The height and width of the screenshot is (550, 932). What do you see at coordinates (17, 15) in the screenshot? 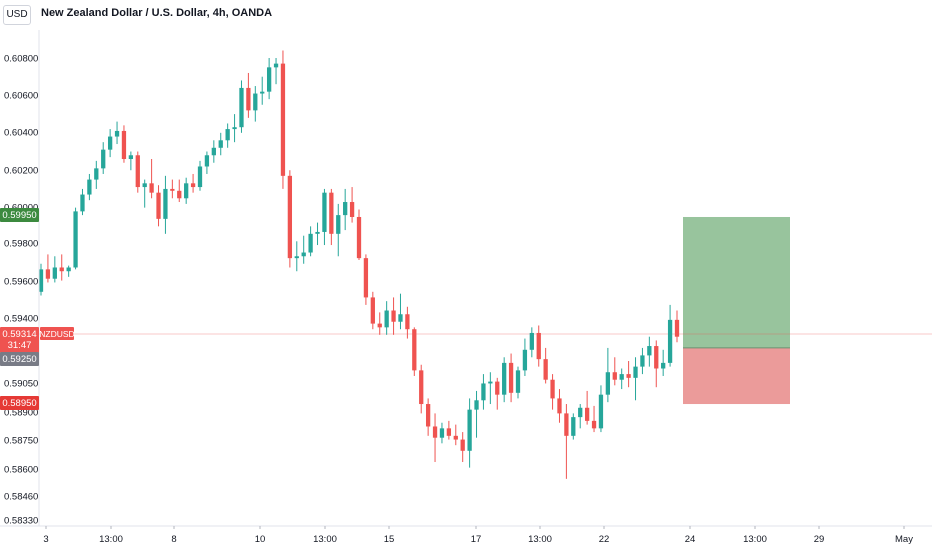
I see `currency-button: USD` at bounding box center [17, 15].